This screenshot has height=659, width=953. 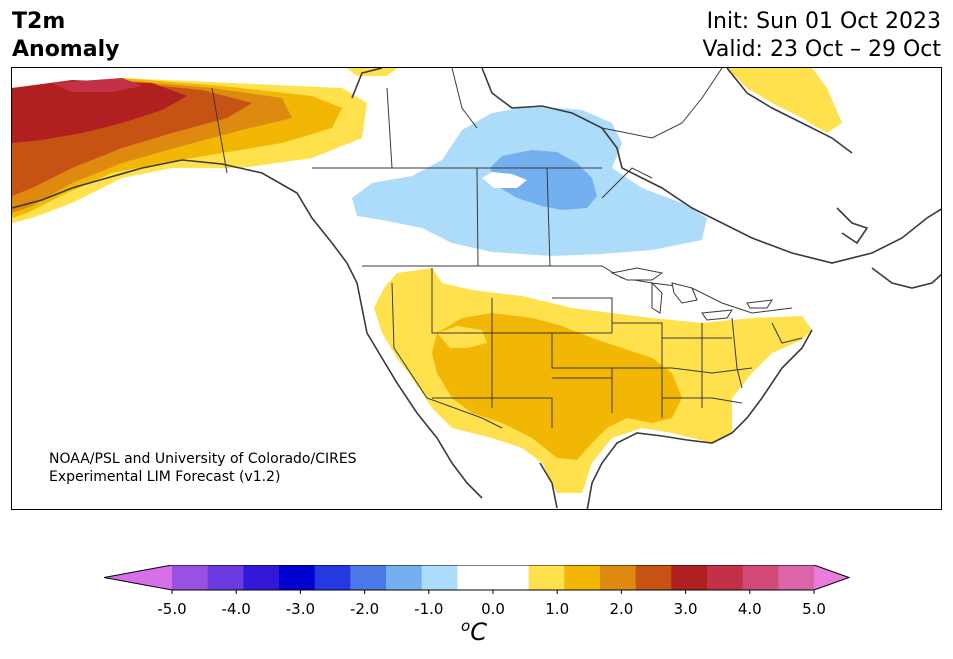 What do you see at coordinates (99, 111) in the screenshot?
I see `alaska-warm-red` at bounding box center [99, 111].